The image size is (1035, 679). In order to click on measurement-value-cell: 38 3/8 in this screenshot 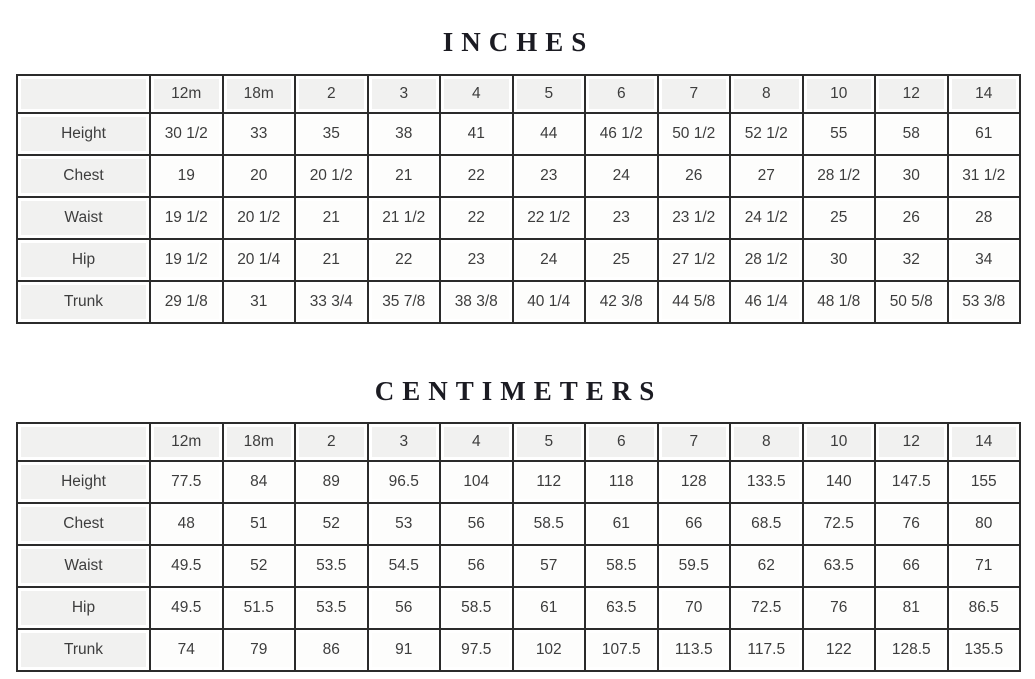, I will do `click(476, 302)`.